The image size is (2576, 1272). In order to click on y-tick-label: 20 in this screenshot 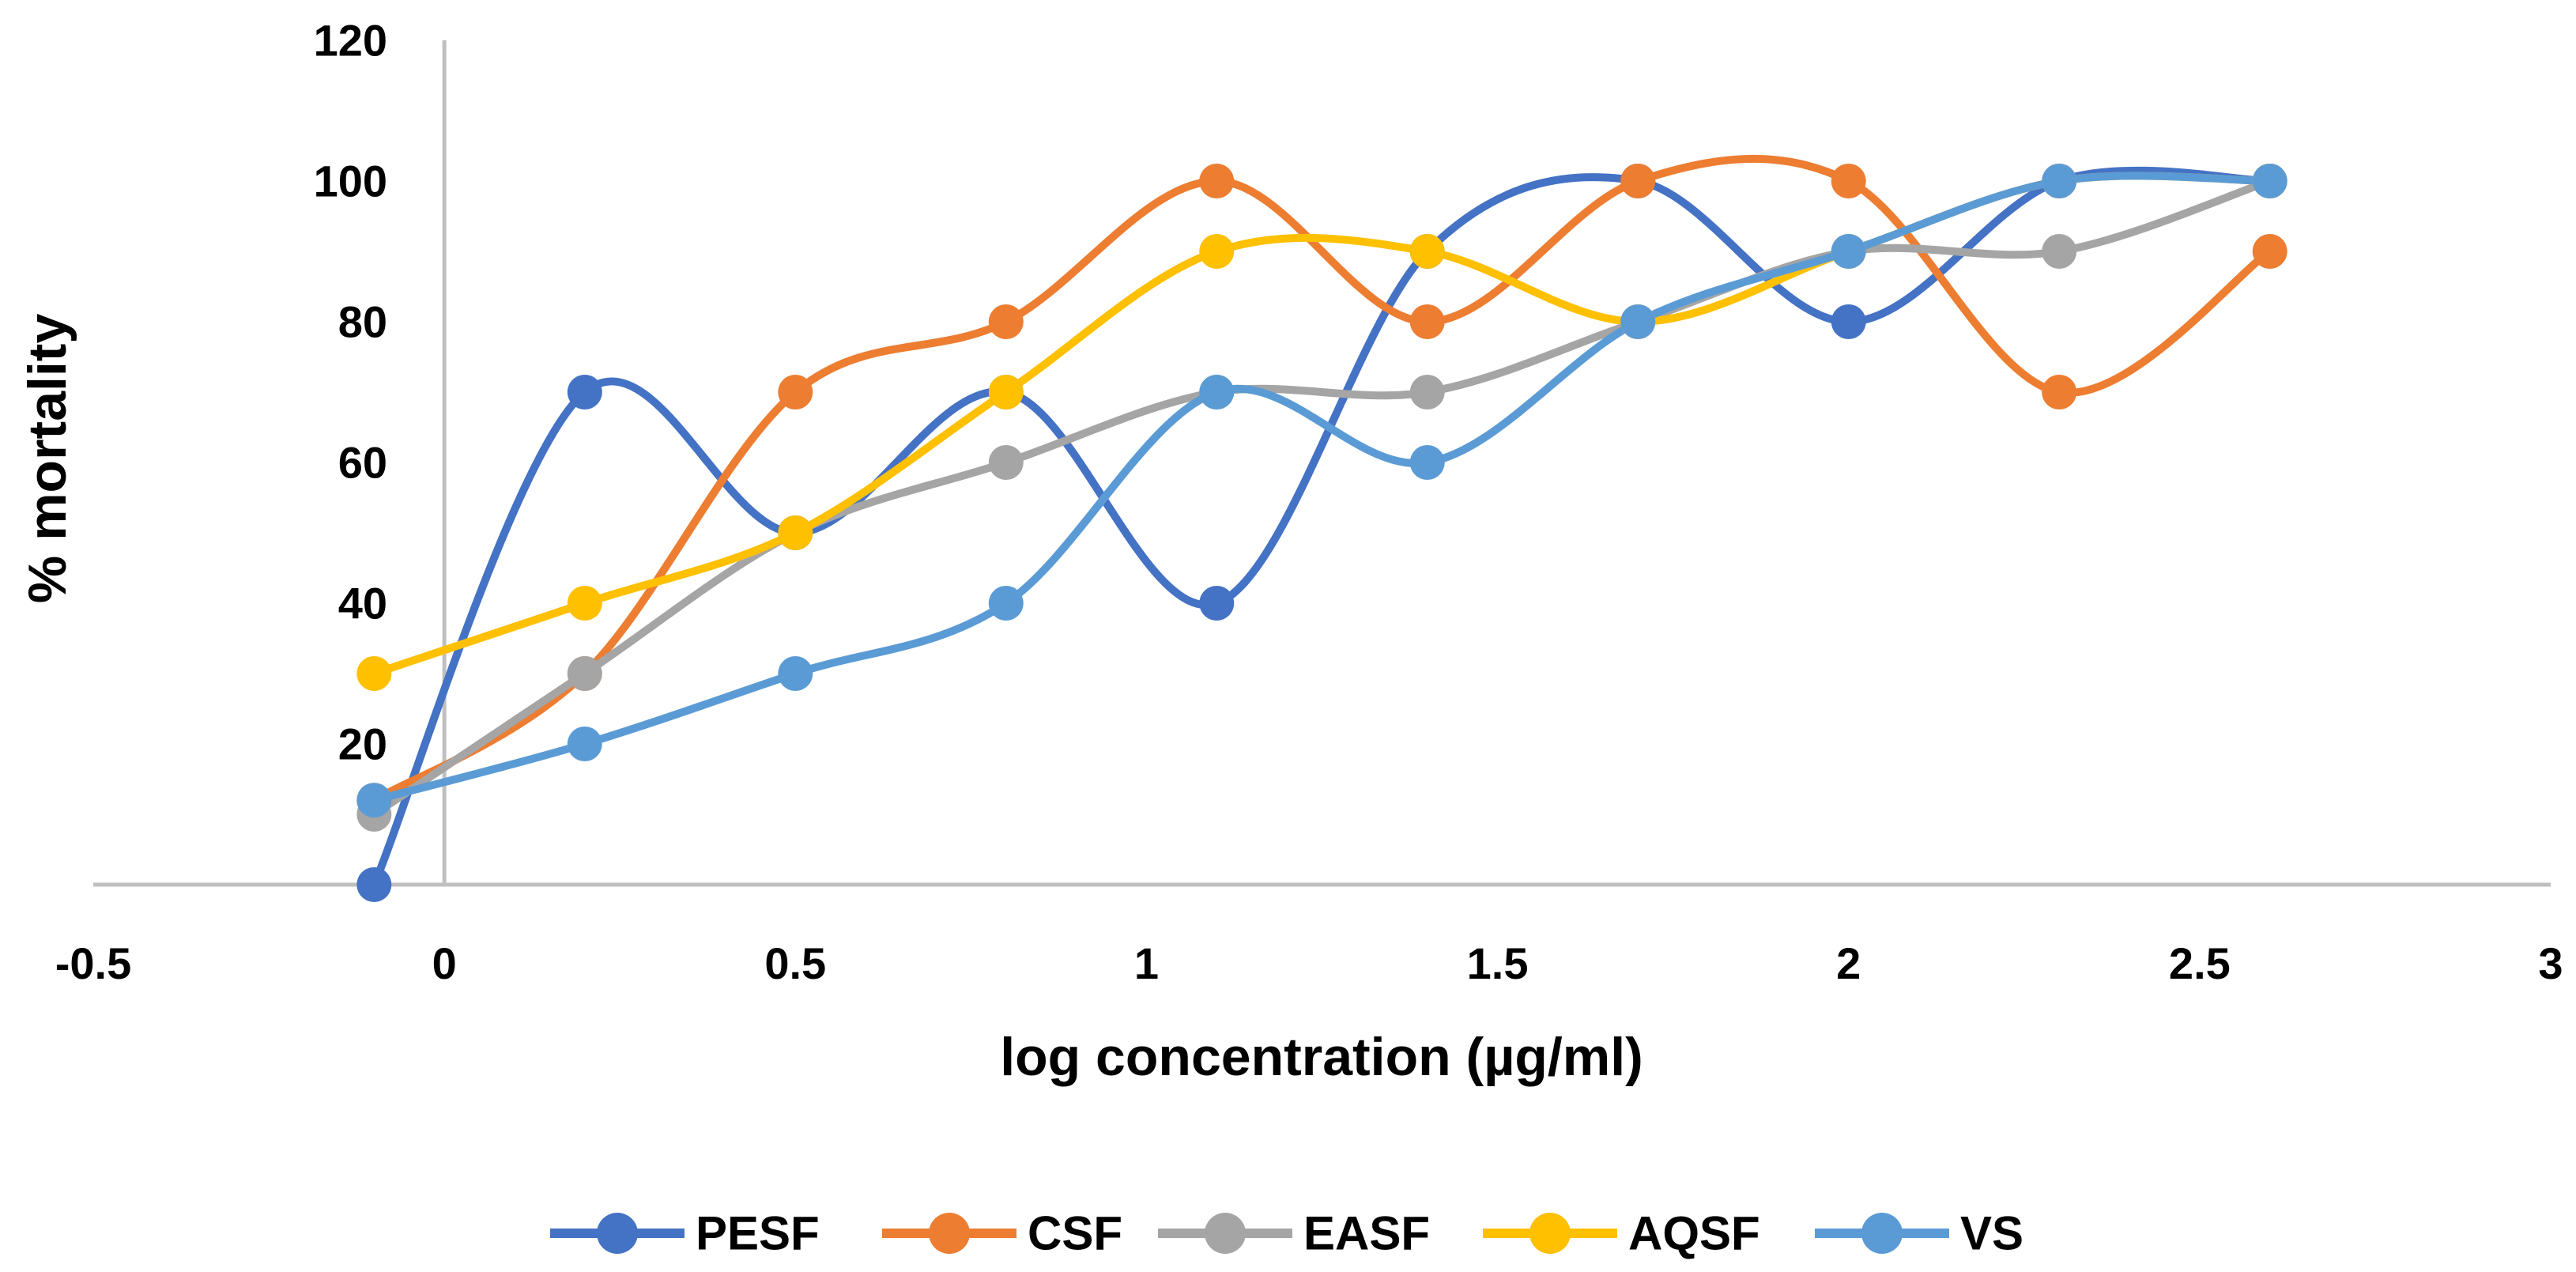, I will do `click(362, 744)`.